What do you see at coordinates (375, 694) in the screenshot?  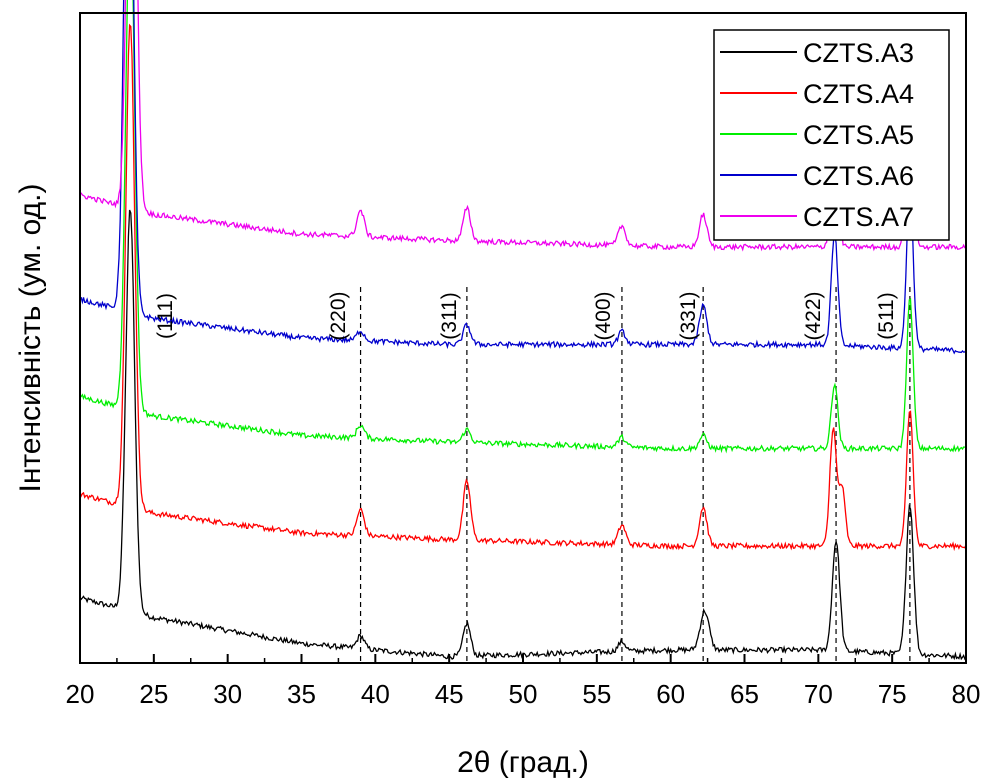 I see `x-tick-label: 40` at bounding box center [375, 694].